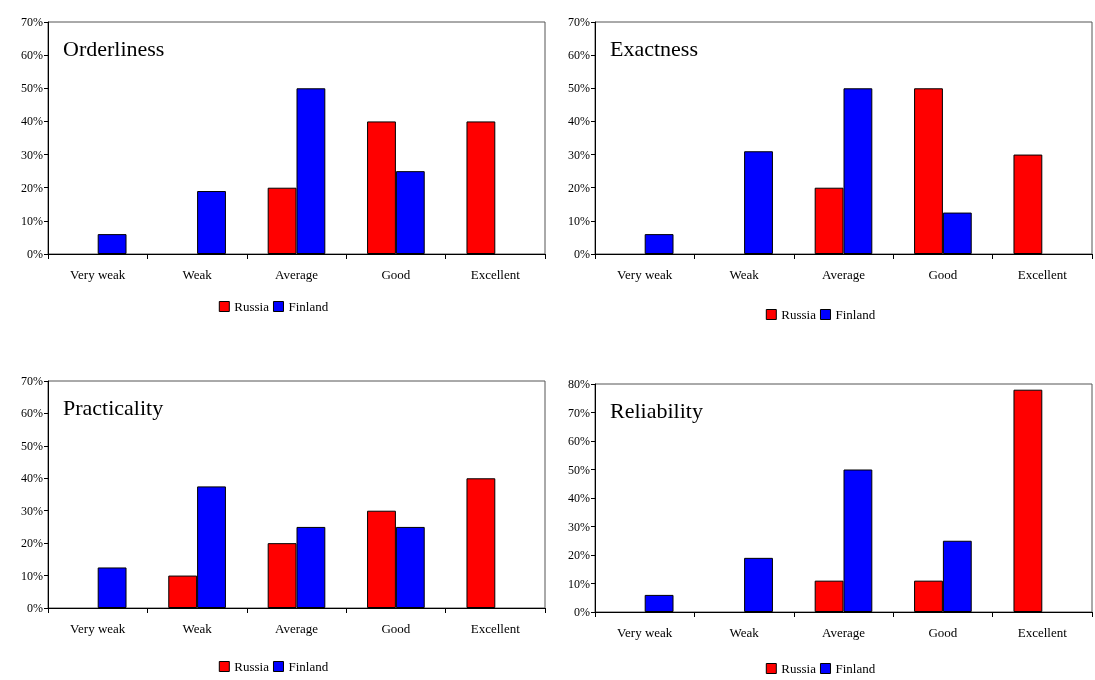  I want to click on text: Orderliness, so click(114, 48).